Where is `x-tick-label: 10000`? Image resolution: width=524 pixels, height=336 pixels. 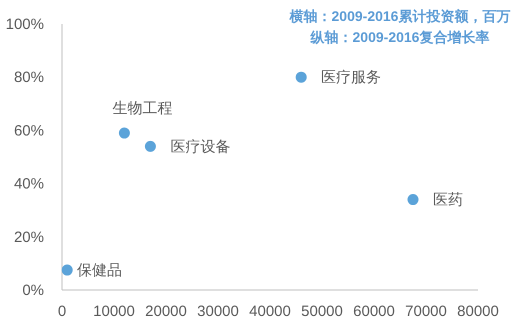 x-tick-label: 10000 is located at coordinates (114, 311).